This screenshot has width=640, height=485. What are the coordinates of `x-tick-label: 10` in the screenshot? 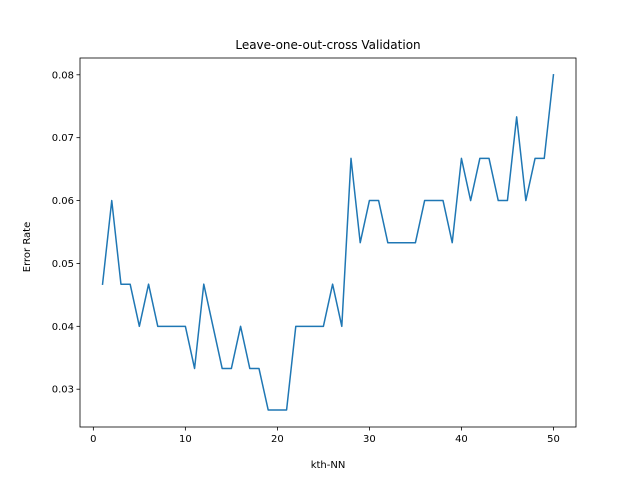 It's located at (185, 439).